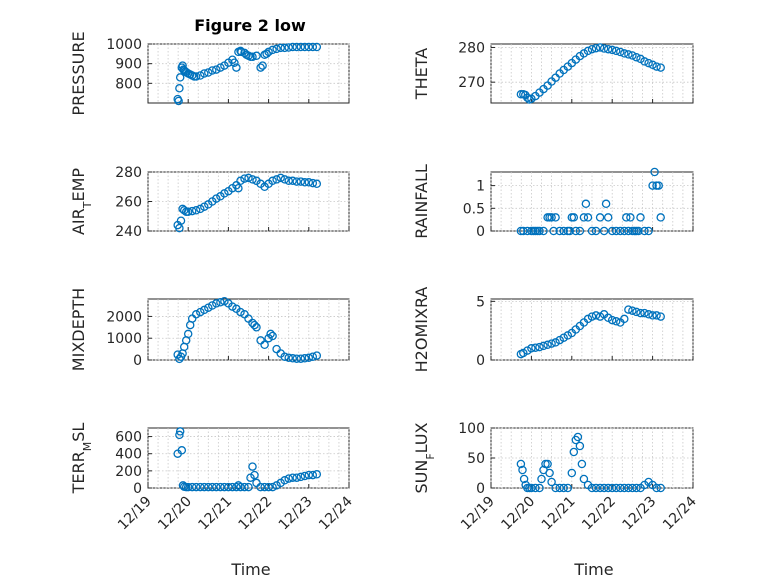  Describe the element at coordinates (209, 202) in the screenshot. I see `subplot-3: 240 260 280 AIRTEMP` at that location.